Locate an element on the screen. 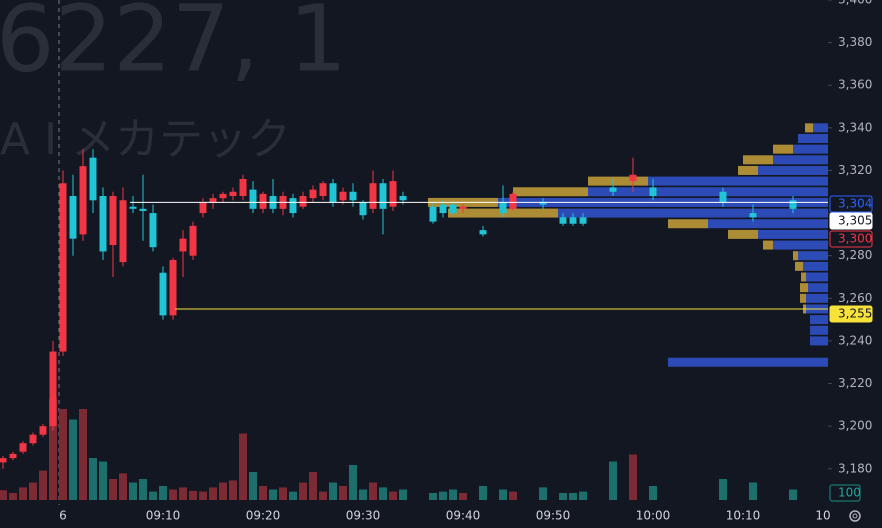 Image resolution: width=882 pixels, height=528 pixels. y-tick-label: 3,400 is located at coordinates (855, 3).